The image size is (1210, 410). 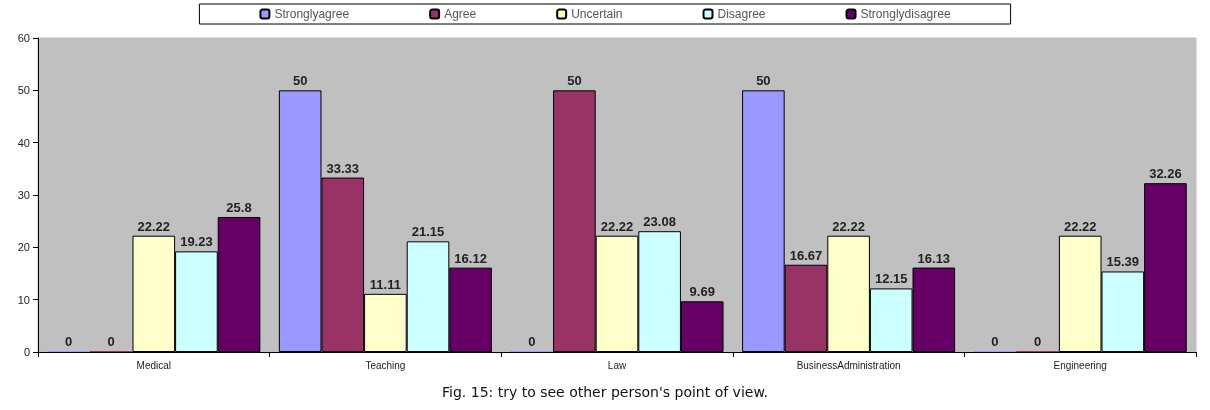 What do you see at coordinates (806, 255) in the screenshot?
I see `data-label: 16.67` at bounding box center [806, 255].